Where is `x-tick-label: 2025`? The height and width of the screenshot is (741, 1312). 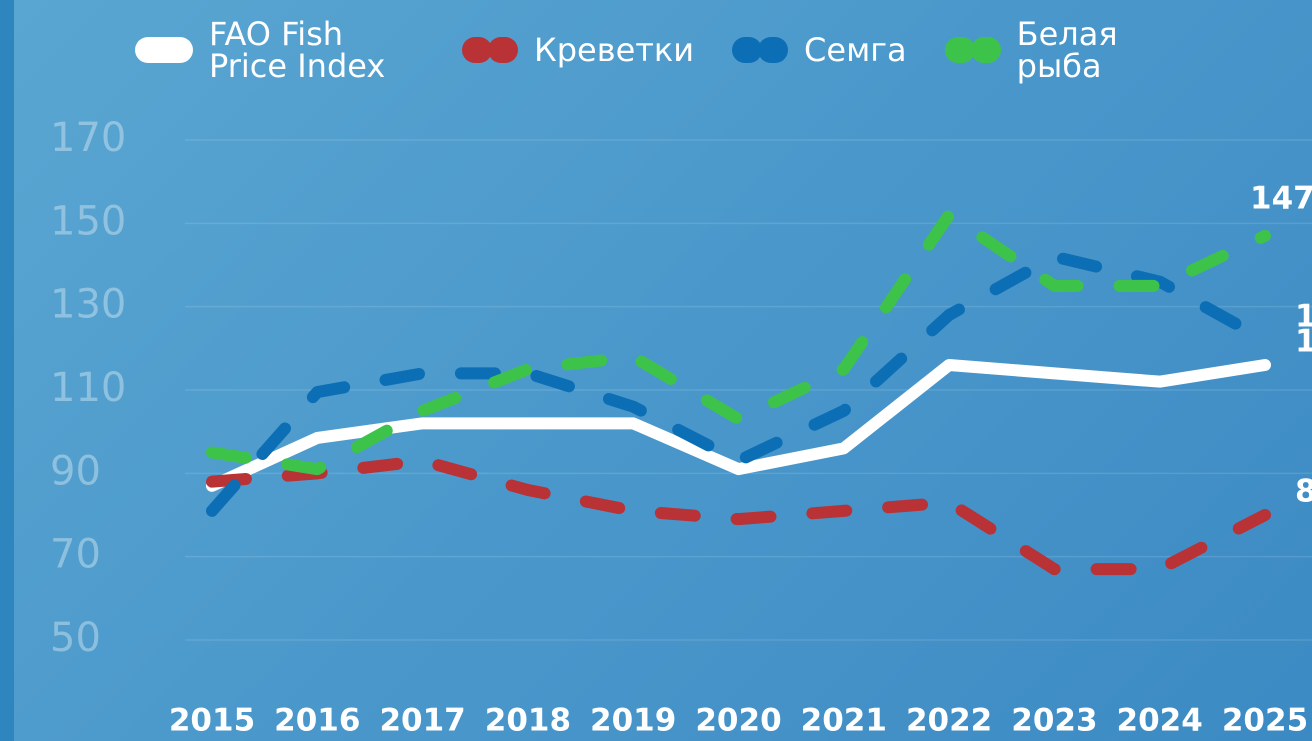 x-tick-label: 2025 is located at coordinates (1265, 721).